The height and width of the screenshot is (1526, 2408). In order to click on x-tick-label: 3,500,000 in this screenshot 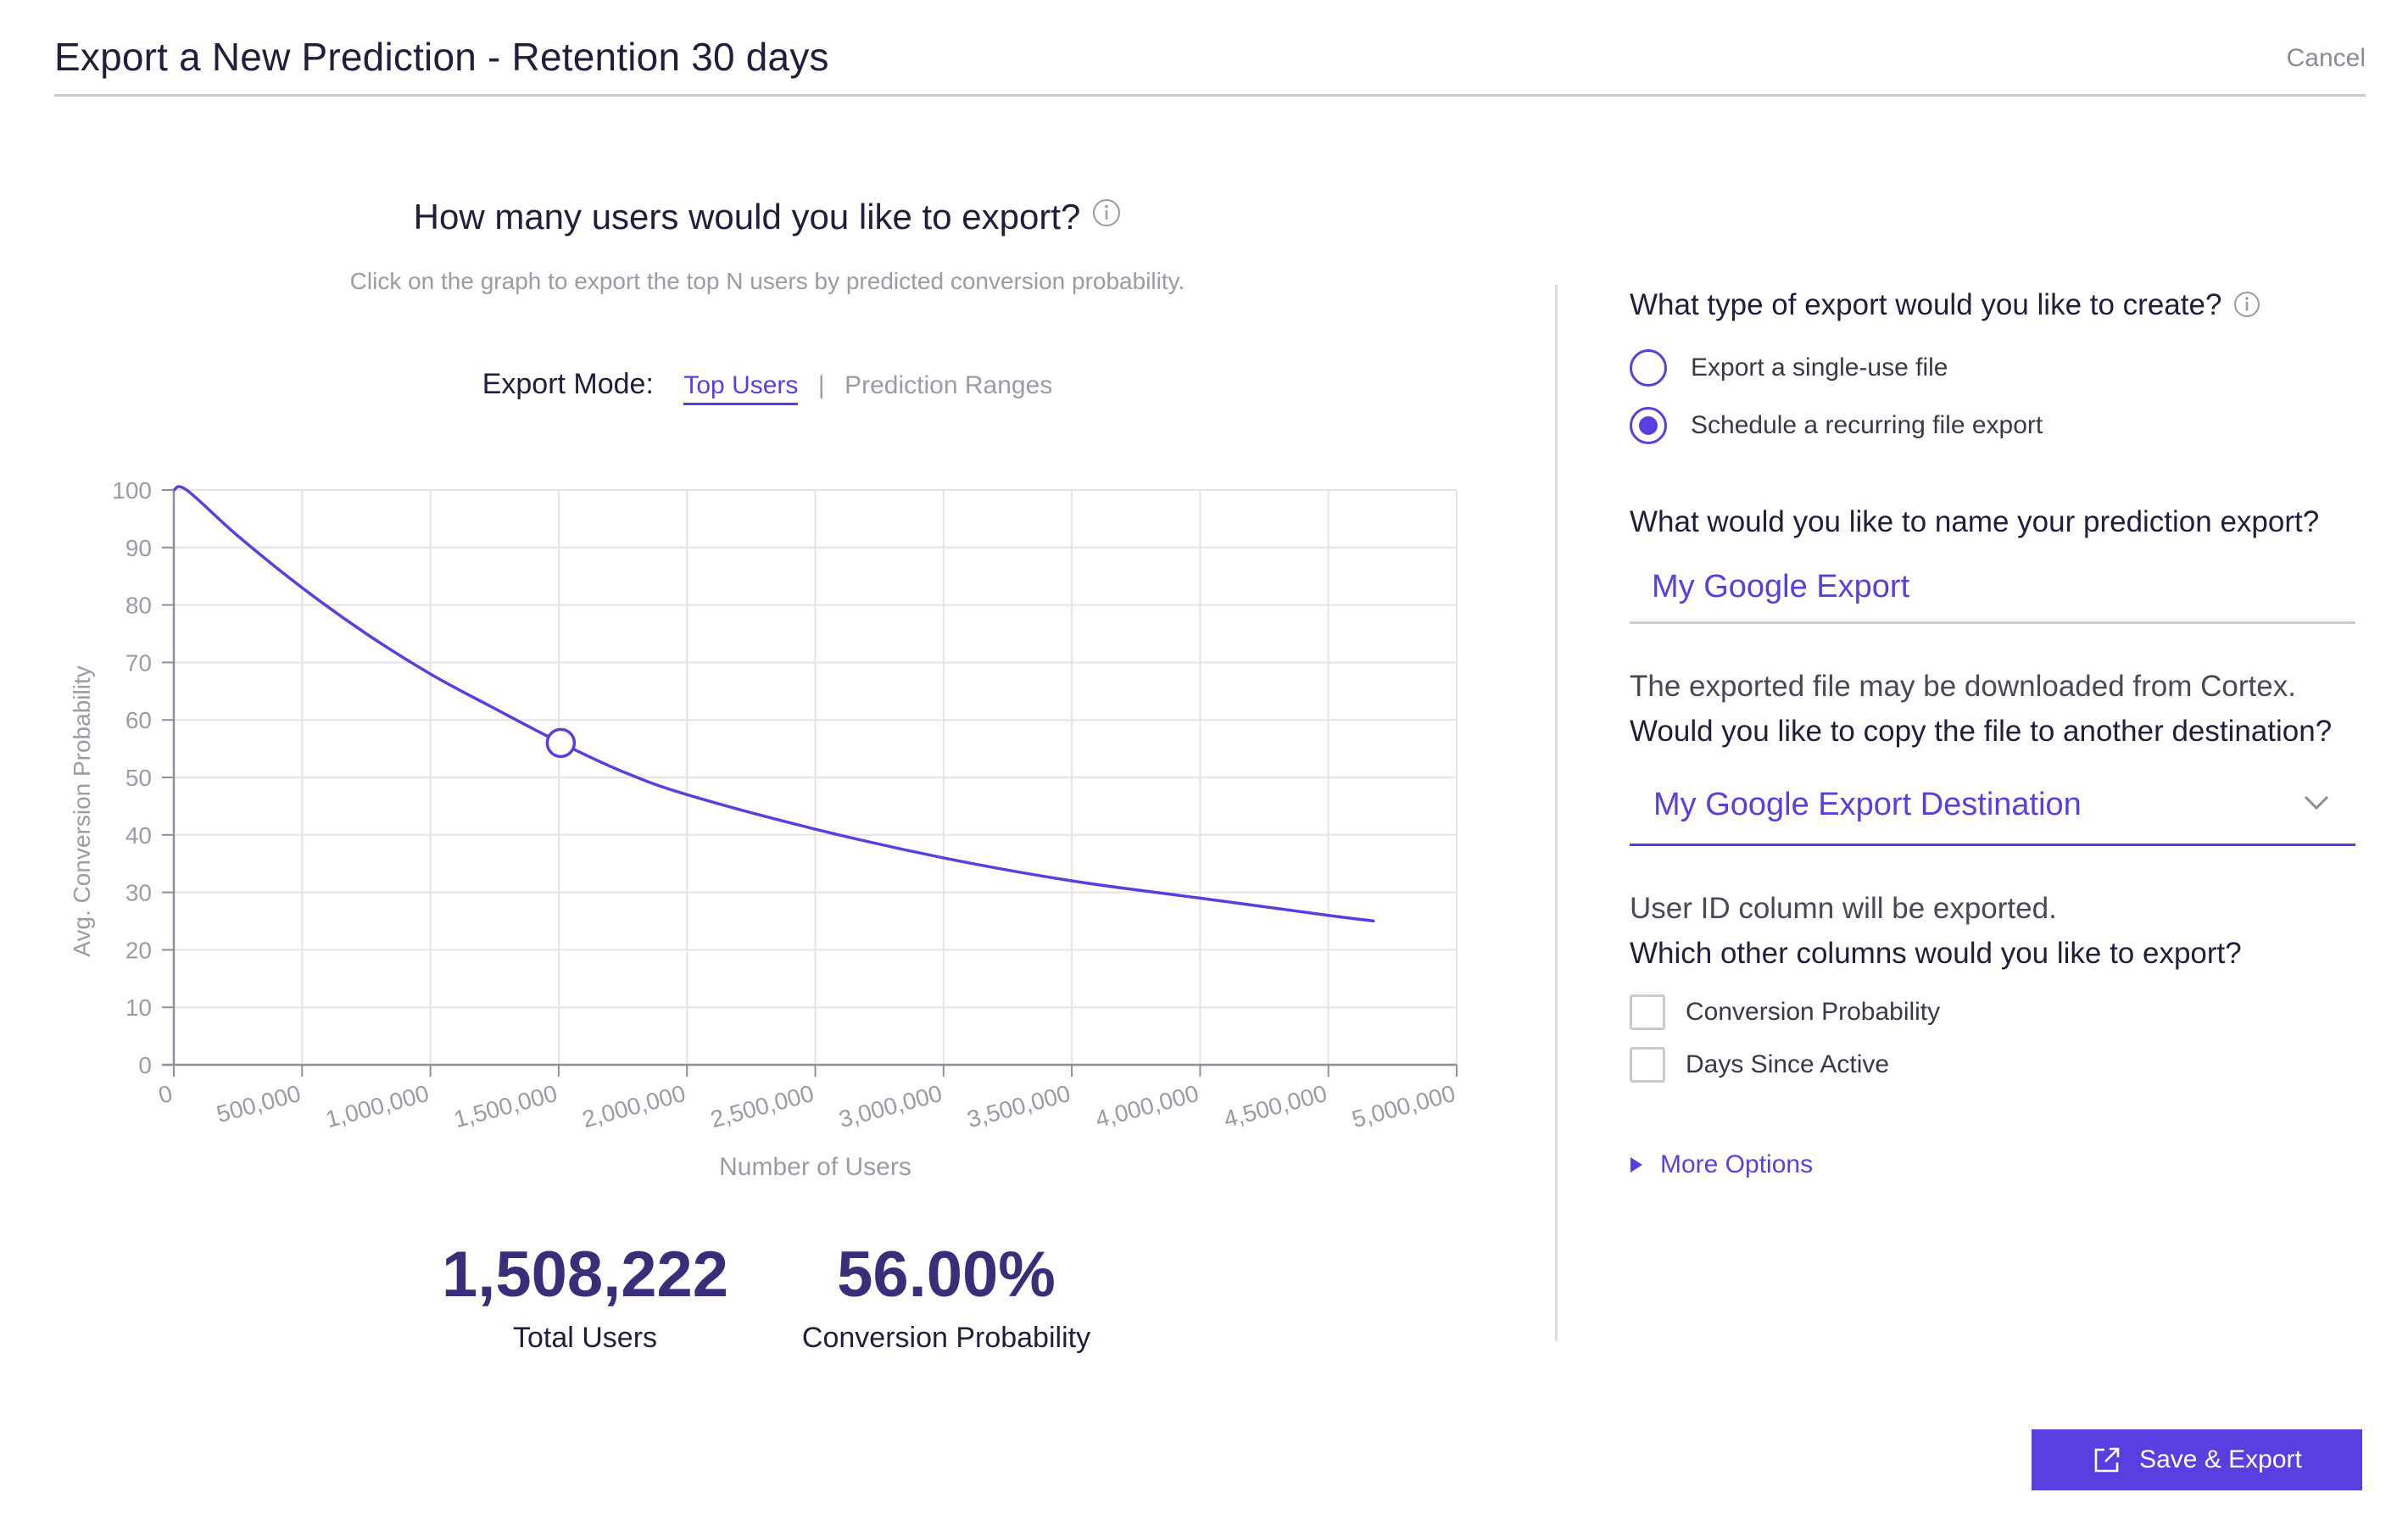, I will do `click(1018, 1106)`.